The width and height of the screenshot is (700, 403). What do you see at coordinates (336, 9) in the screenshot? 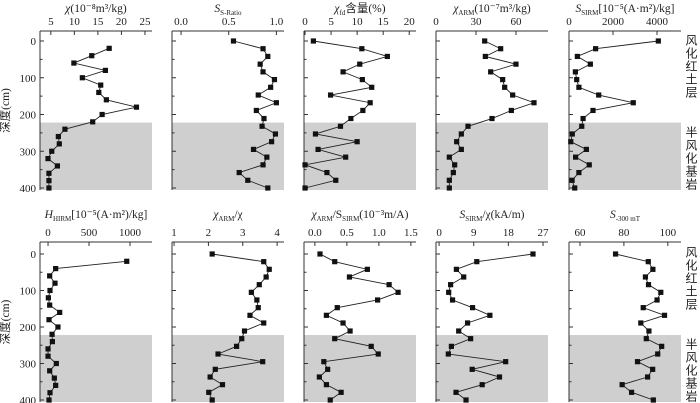
I see `title-text: χ` at bounding box center [336, 9].